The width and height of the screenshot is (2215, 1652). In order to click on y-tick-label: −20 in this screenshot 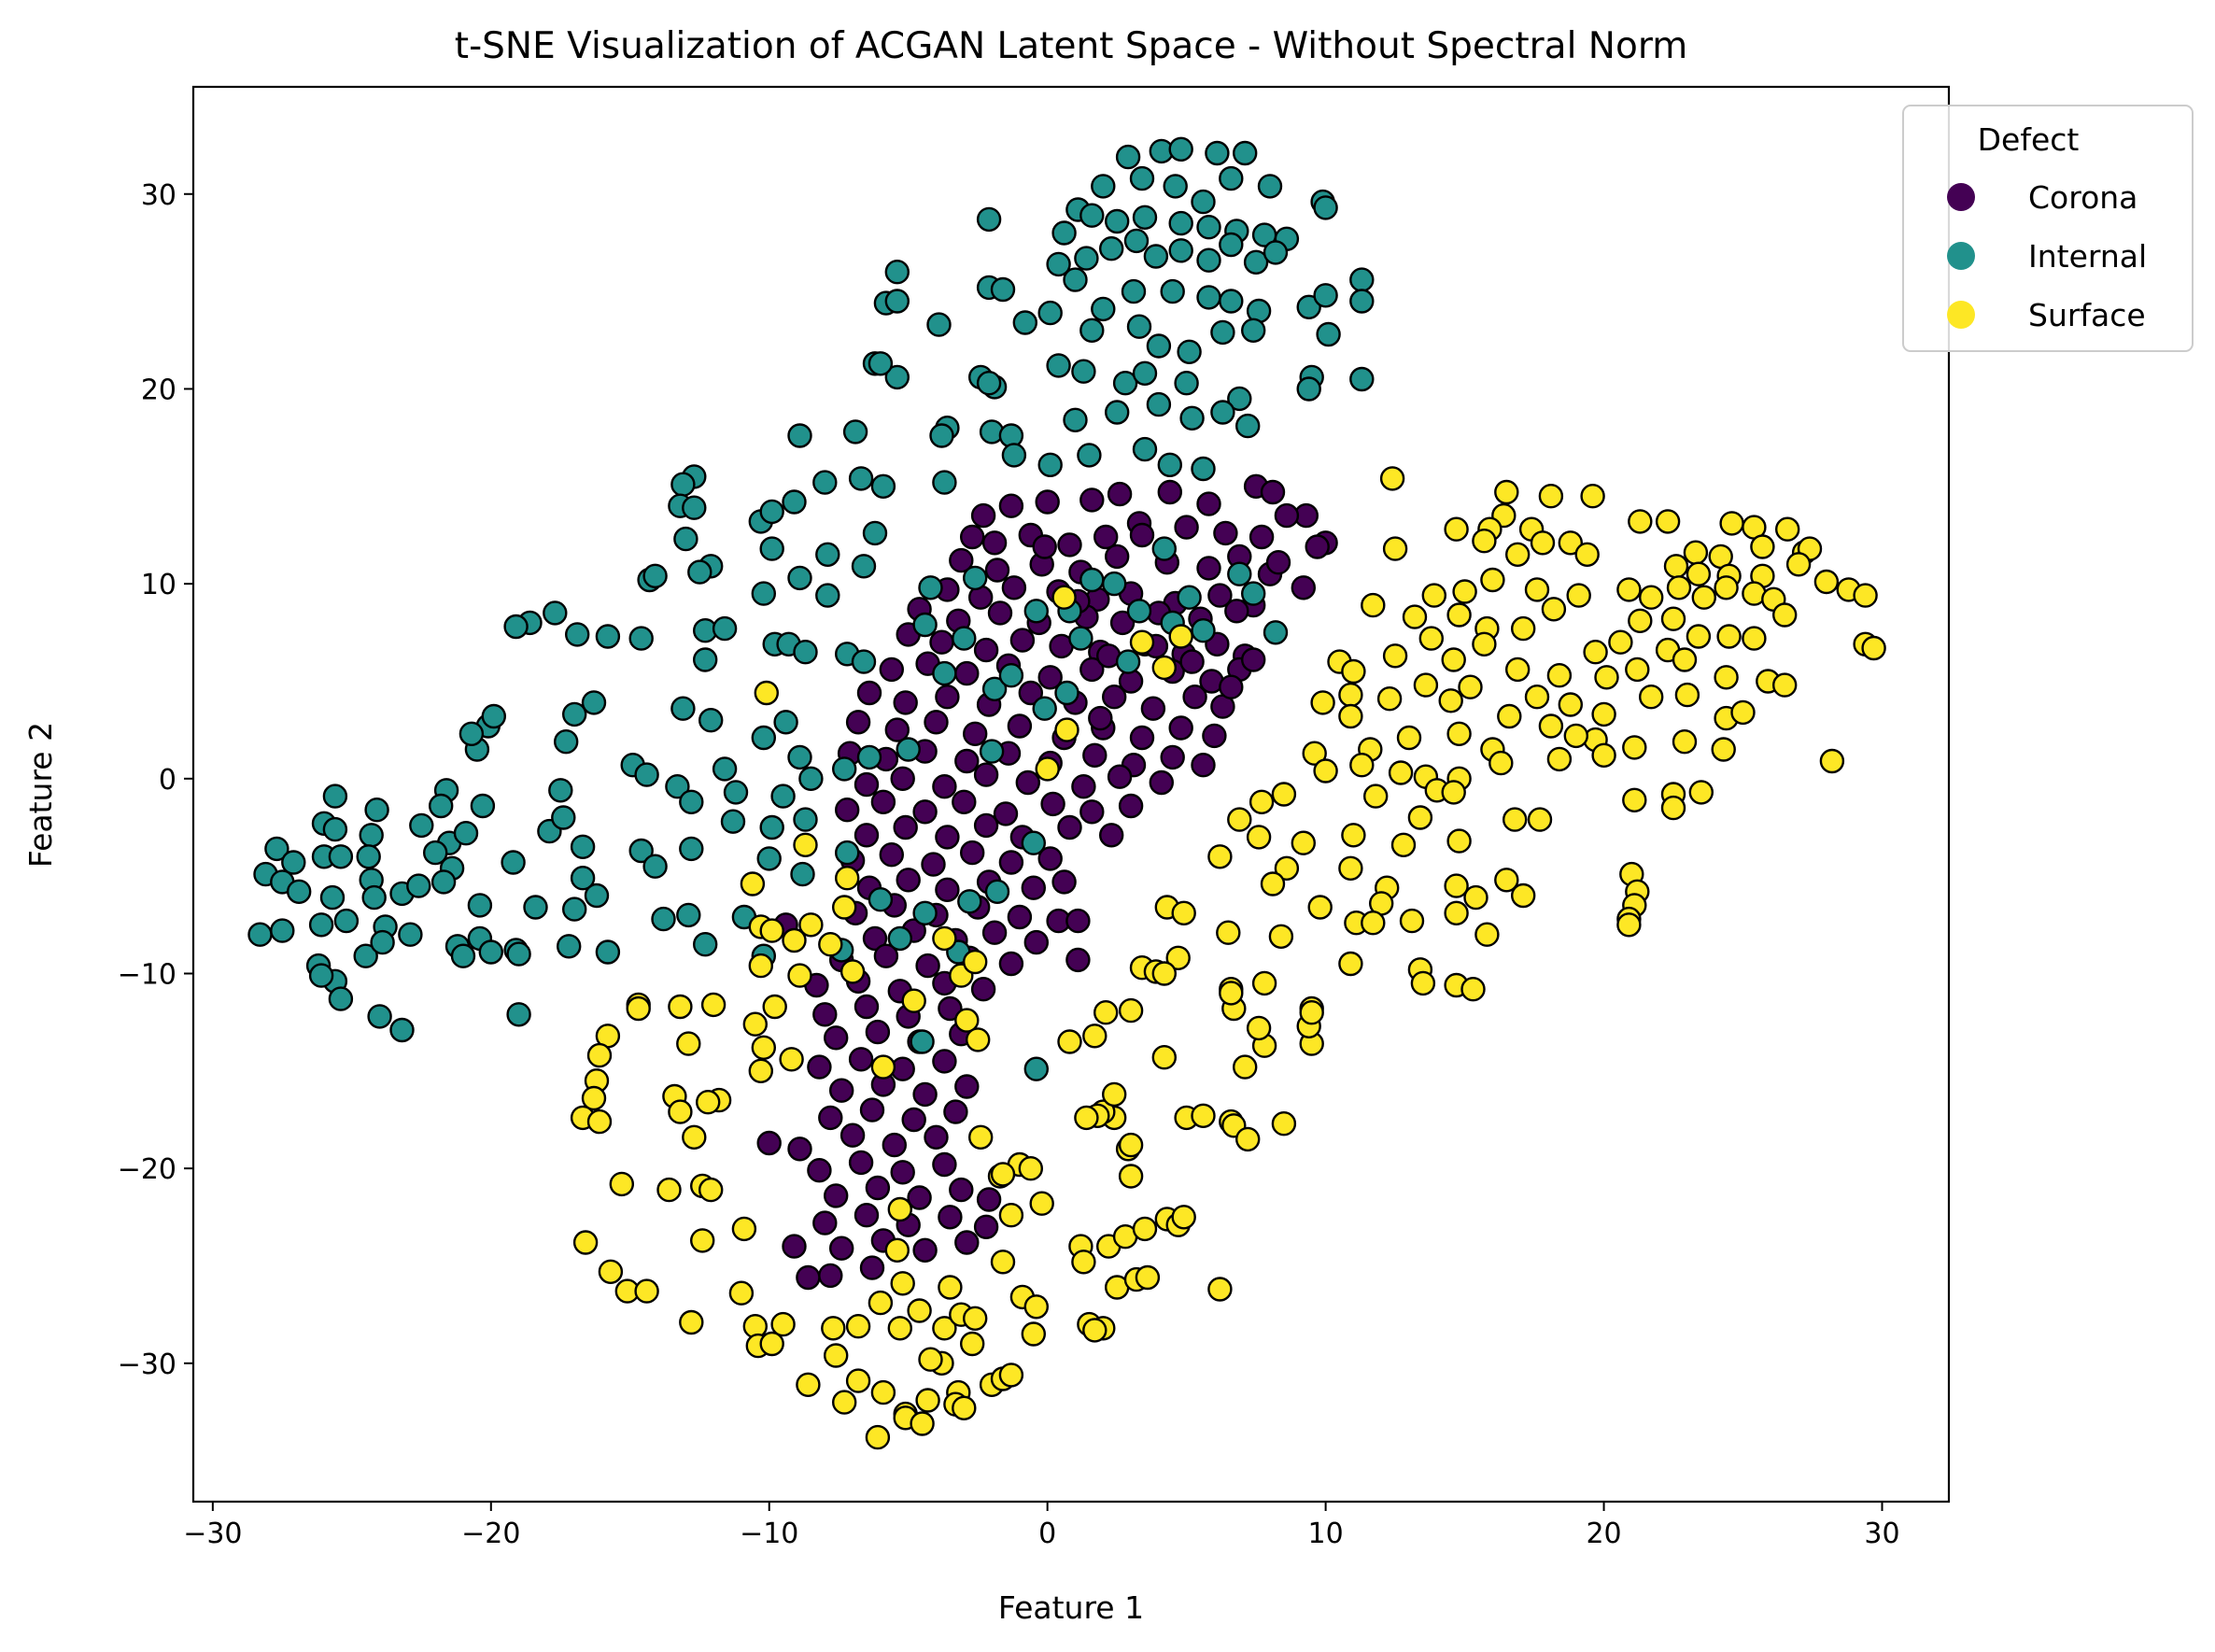, I will do `click(147, 1169)`.